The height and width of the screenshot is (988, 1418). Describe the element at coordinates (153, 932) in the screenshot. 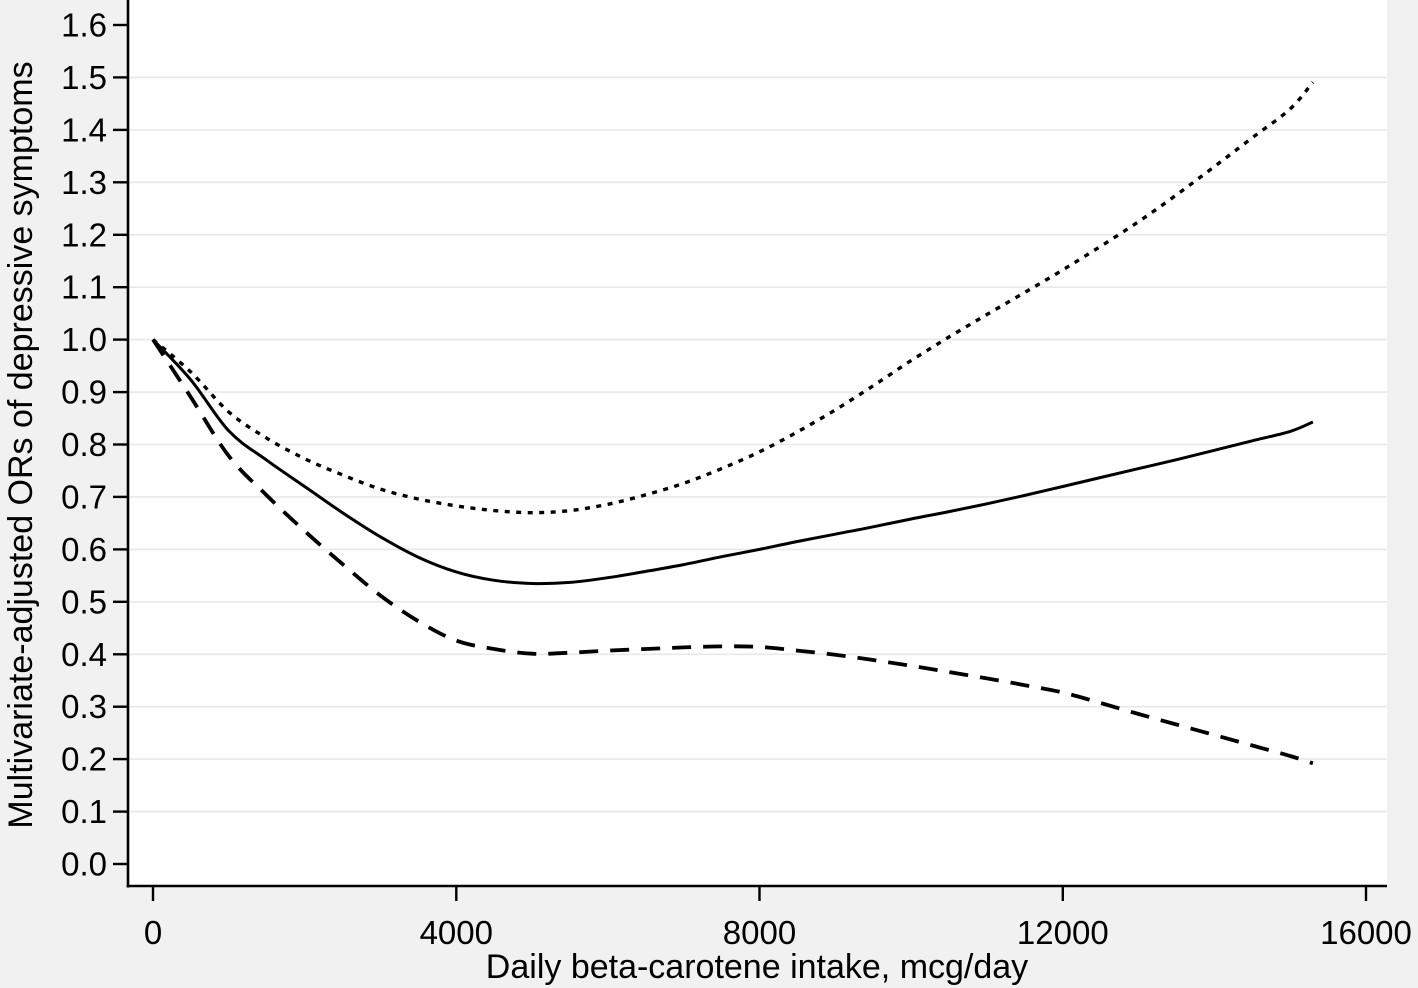

I see `x-tick-label-0: 0` at that location.